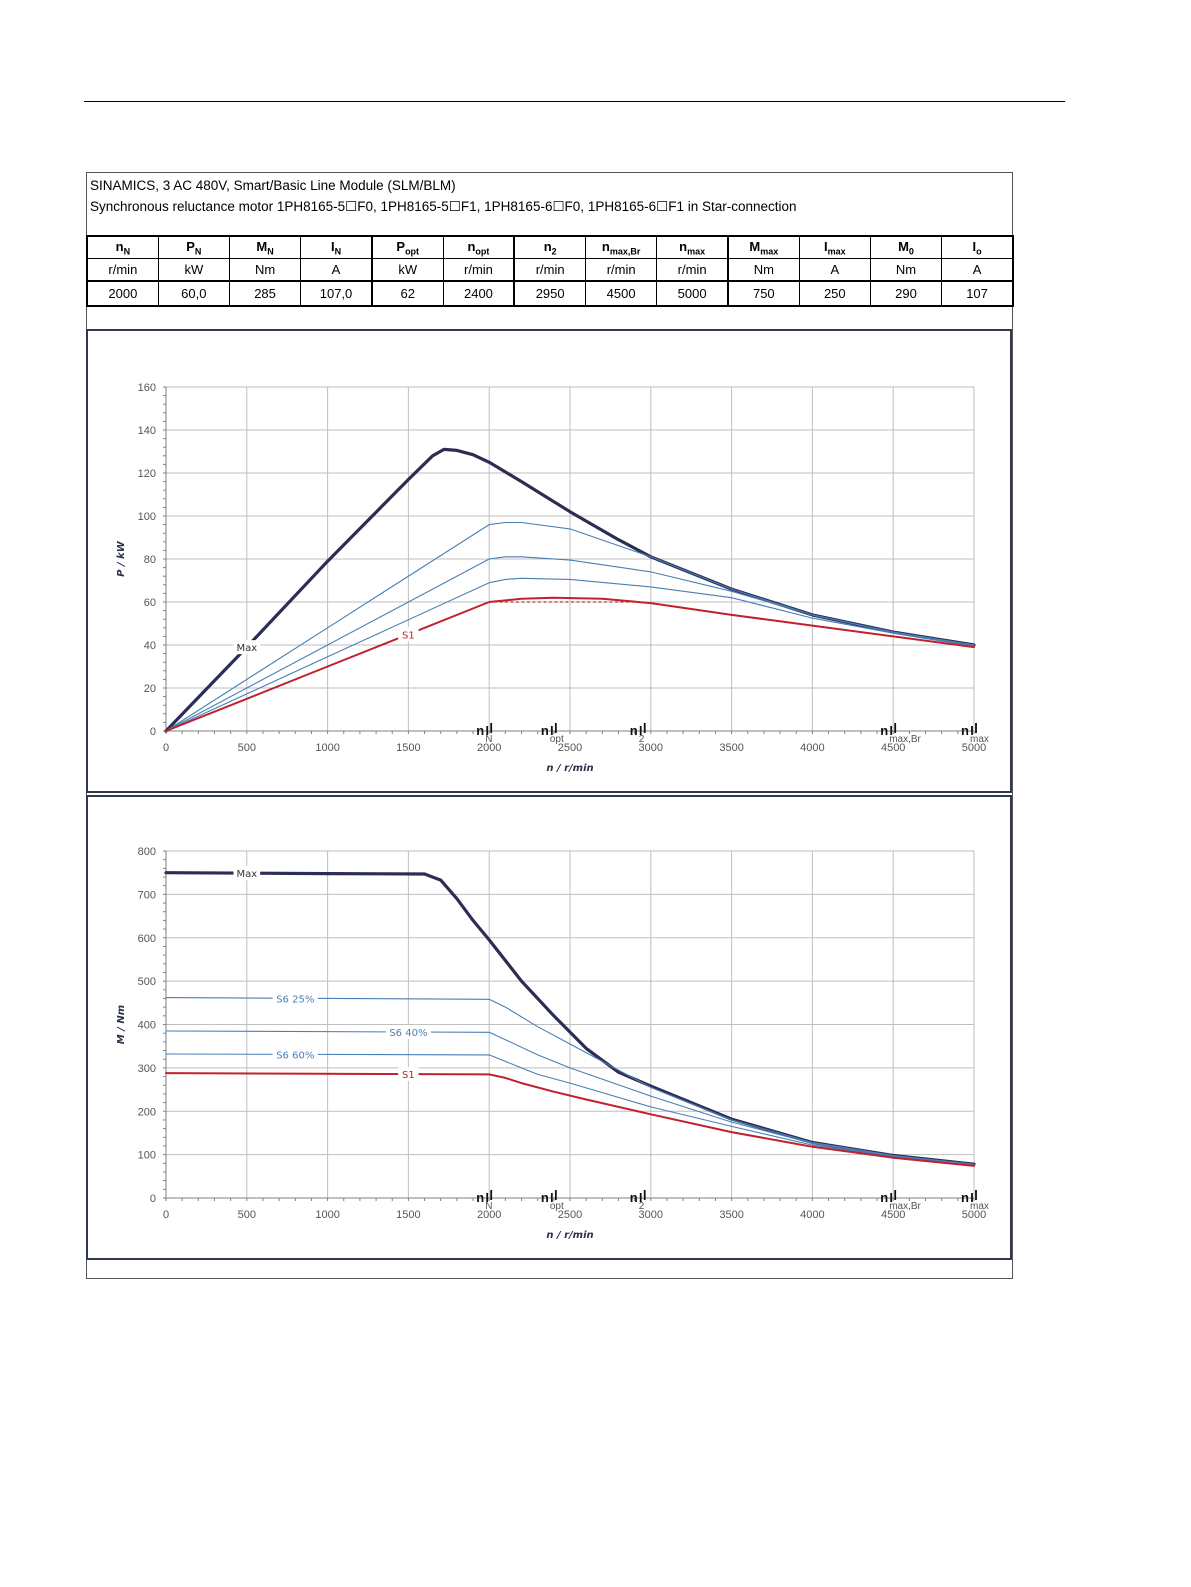  I want to click on y-tick-label: 140, so click(147, 431).